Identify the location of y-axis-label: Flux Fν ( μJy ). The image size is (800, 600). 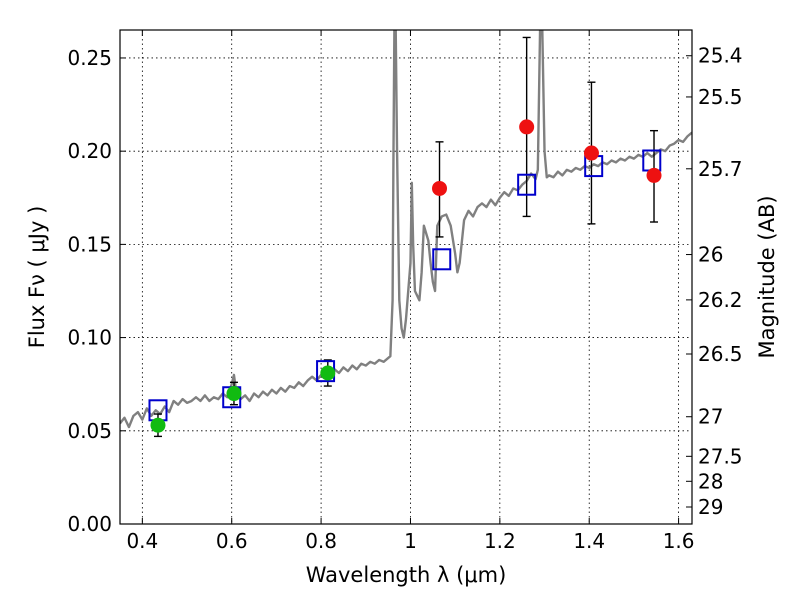
(37, 277).